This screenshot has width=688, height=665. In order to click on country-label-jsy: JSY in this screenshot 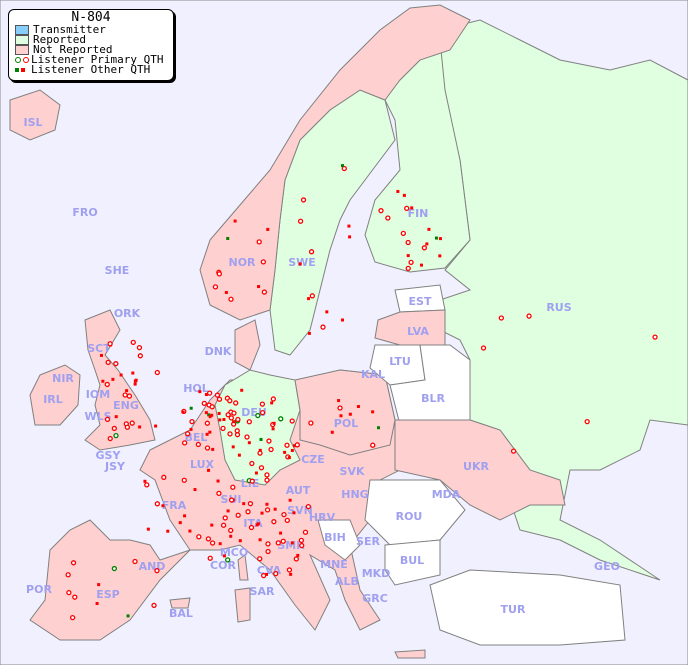, I will do `click(115, 466)`.